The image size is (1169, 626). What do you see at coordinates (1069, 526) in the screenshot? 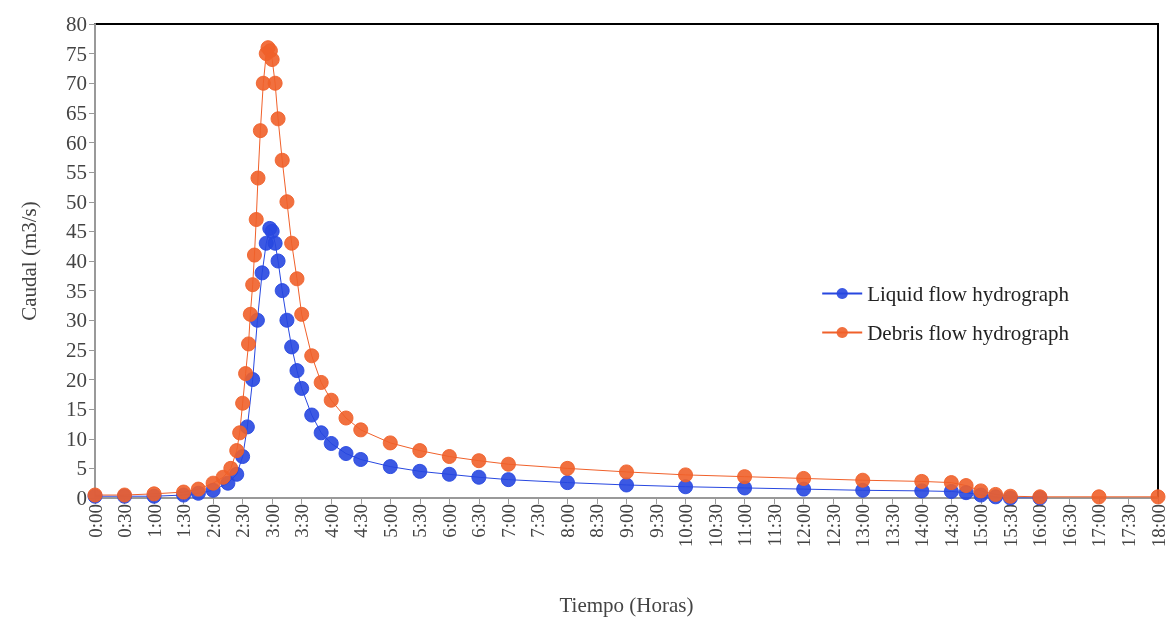
I see `x-tick-label: 16:30` at bounding box center [1069, 526].